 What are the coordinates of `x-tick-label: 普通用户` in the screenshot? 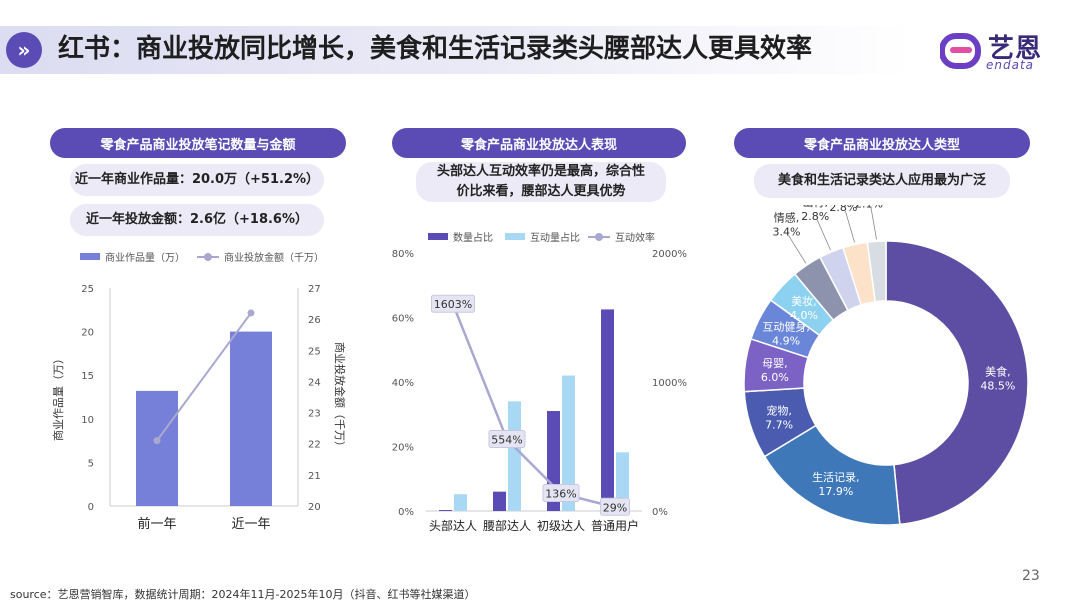 It's located at (615, 525).